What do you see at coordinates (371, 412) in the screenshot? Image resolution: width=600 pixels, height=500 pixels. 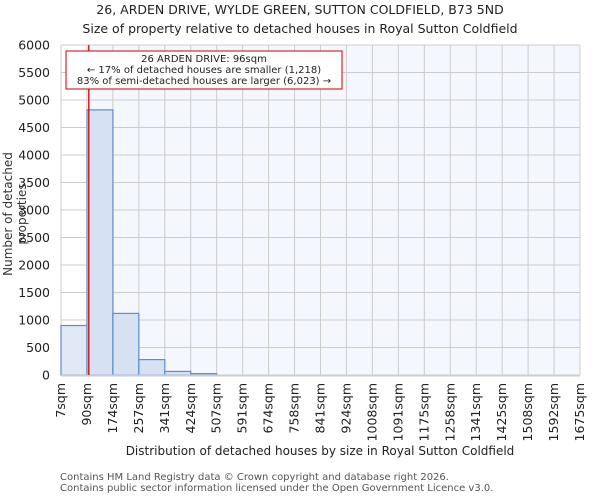 I see `x-tick-label: 1008sqm` at bounding box center [371, 412].